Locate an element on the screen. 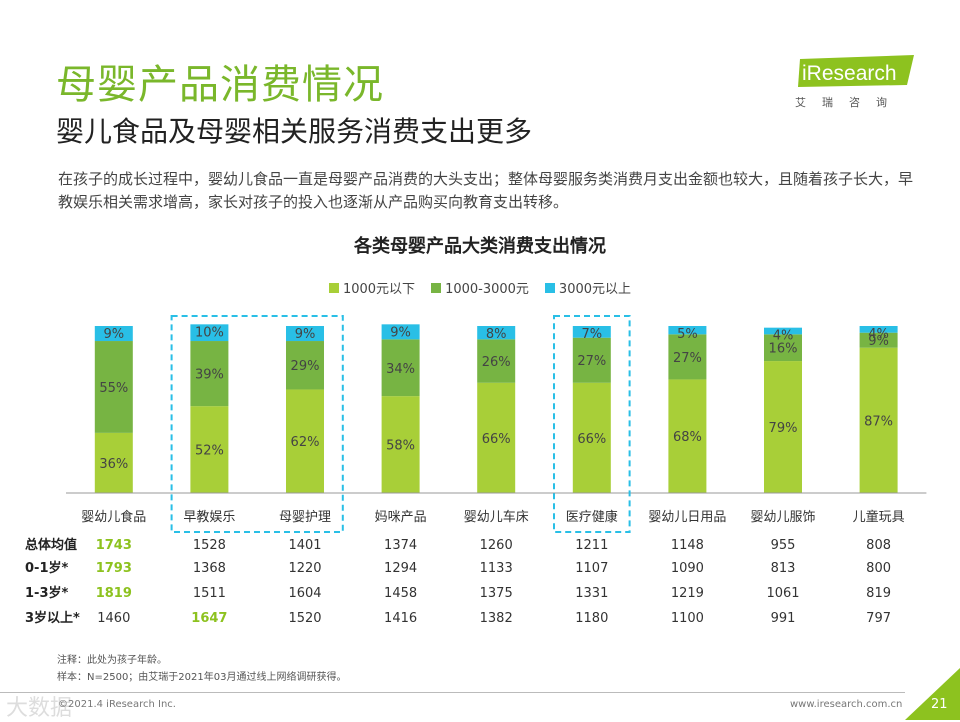 Image resolution: width=960 pixels, height=722 pixels. table-cell: 1133 is located at coordinates (496, 568).